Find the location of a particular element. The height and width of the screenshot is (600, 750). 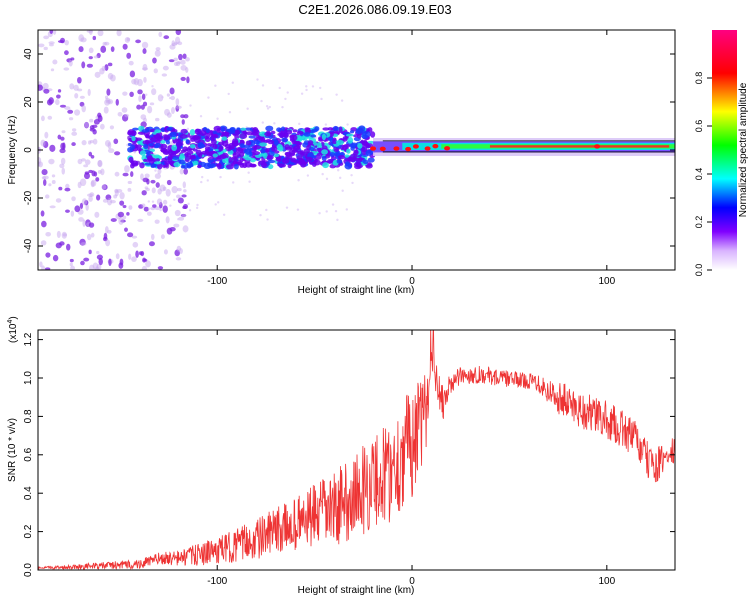

y-tick-label: 1.2 is located at coordinates (28, 339).